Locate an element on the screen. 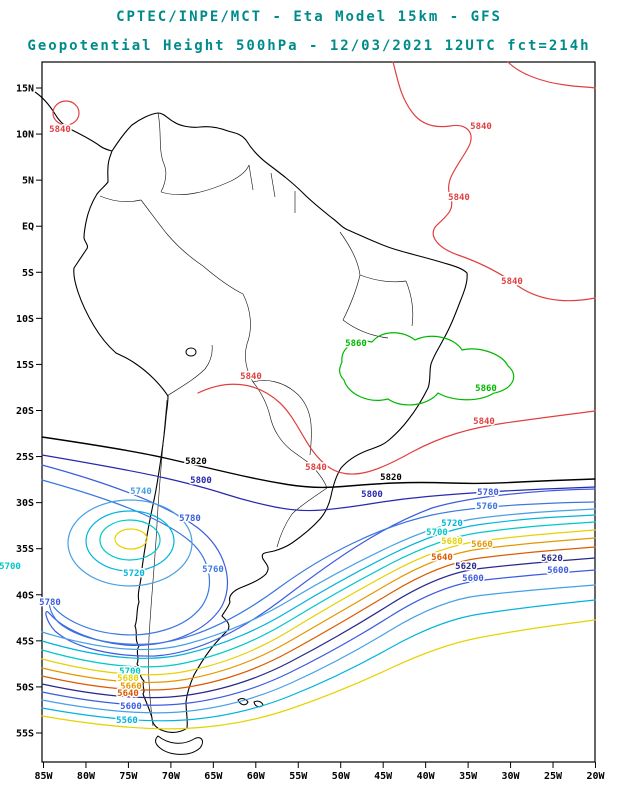 This screenshot has height=800, width=618. contour-label-5820: 5820 is located at coordinates (196, 462).